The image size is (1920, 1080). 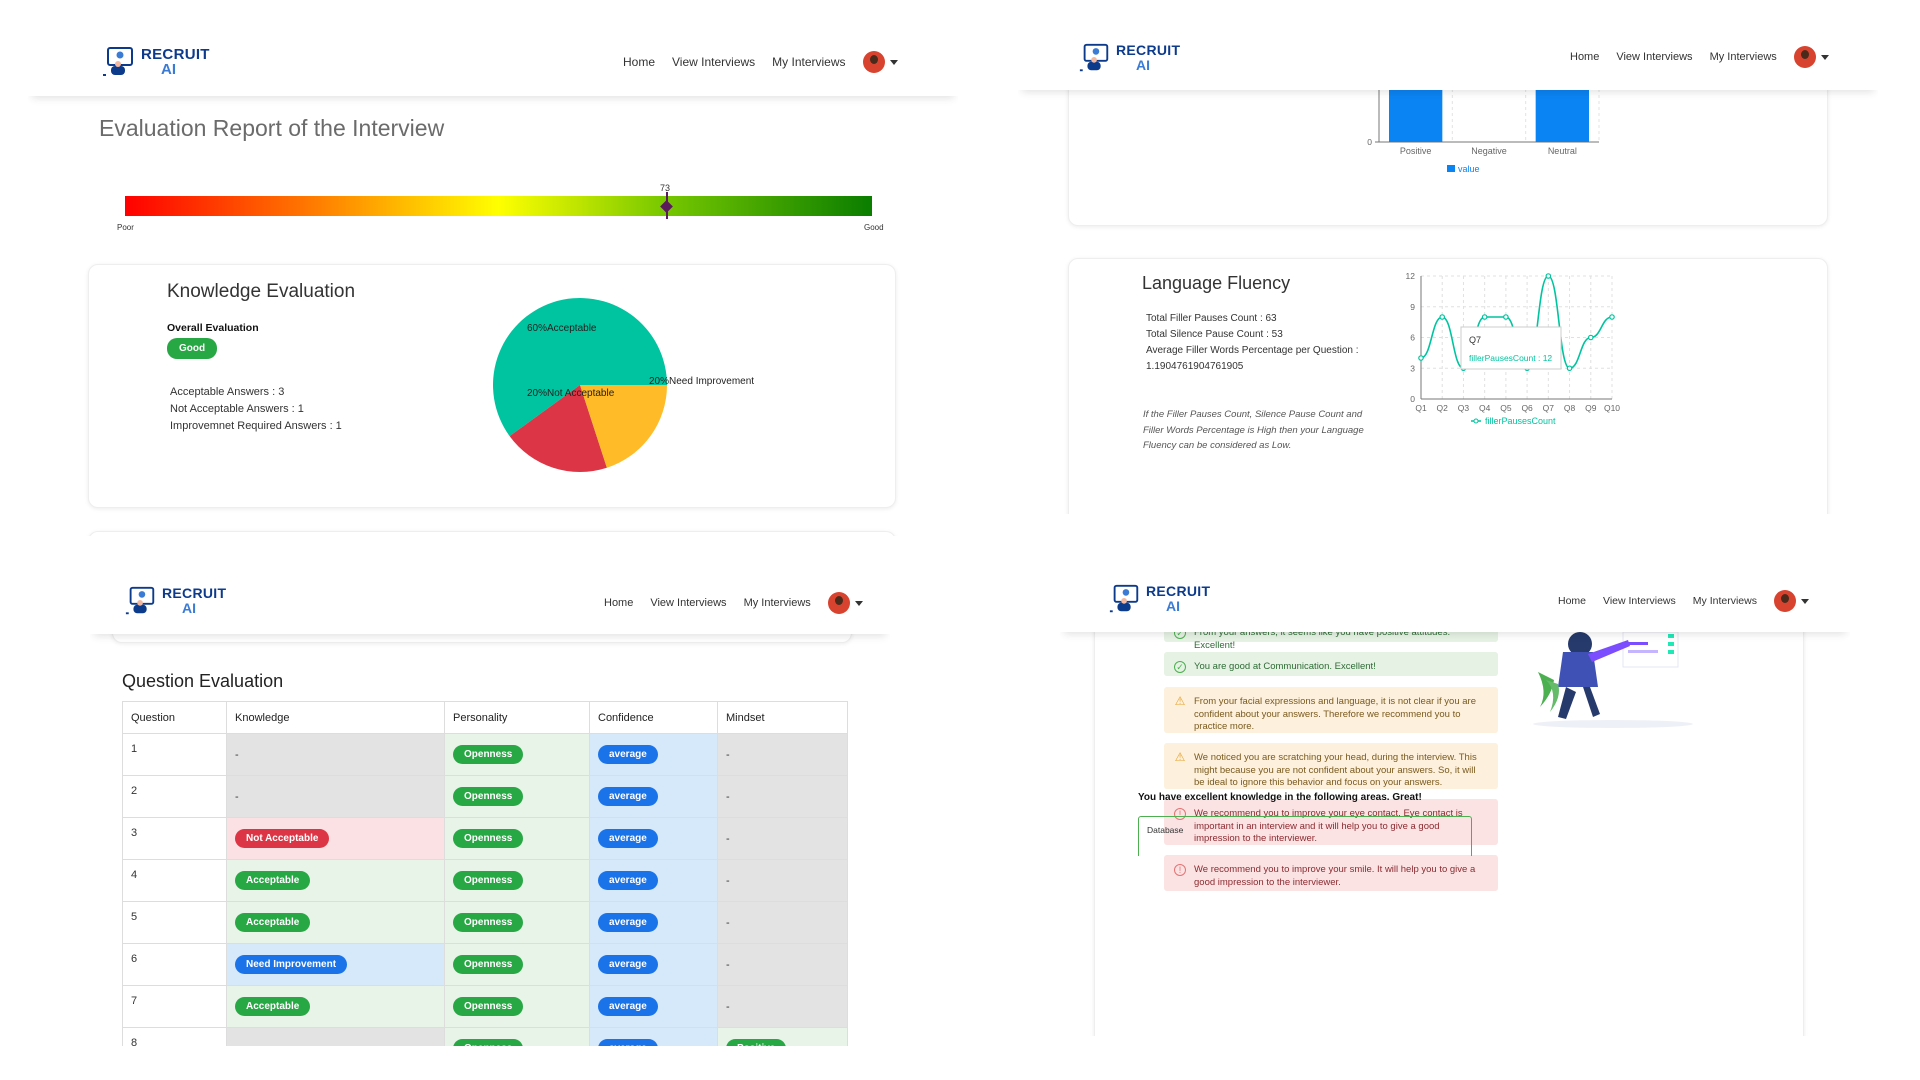 What do you see at coordinates (140, 600) in the screenshot?
I see `interview-logo-icon` at bounding box center [140, 600].